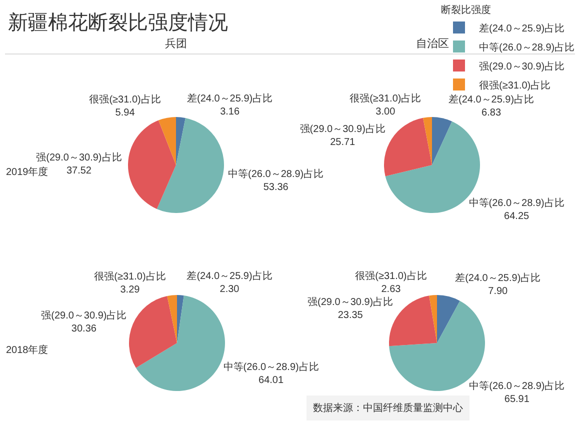  I want to click on text: 2018年度, so click(27, 350).